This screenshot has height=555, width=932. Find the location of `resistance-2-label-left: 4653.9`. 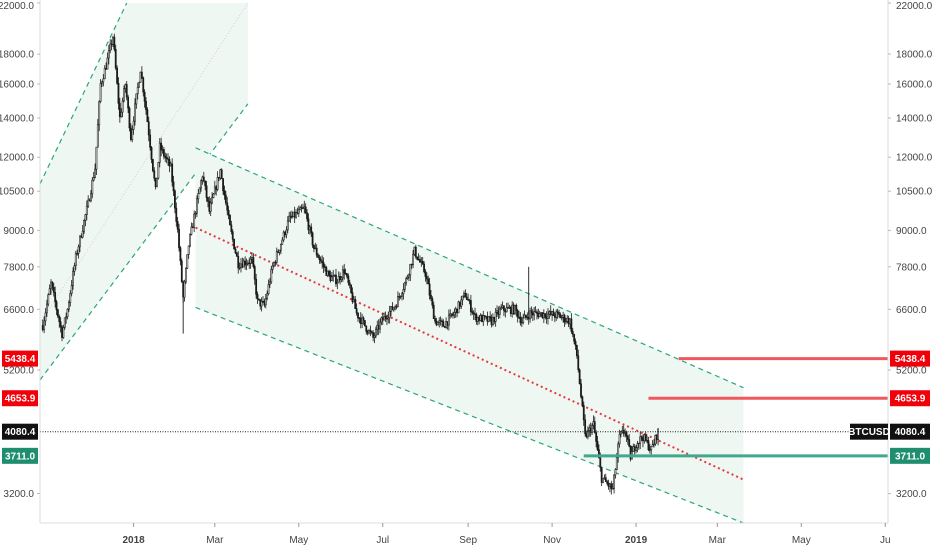

resistance-2-label-left: 4653.9 is located at coordinates (20, 398).